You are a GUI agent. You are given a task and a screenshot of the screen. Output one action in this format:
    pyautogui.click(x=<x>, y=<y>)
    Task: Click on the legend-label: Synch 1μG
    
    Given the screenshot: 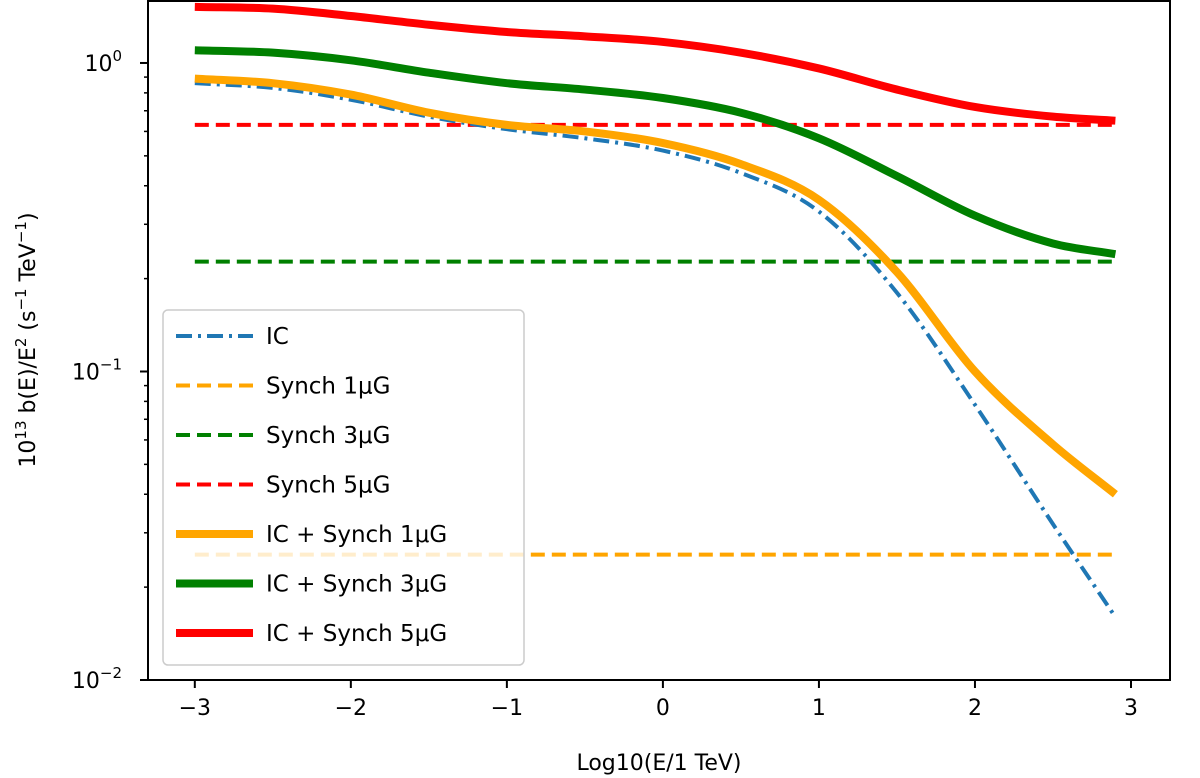 What is the action you would take?
    pyautogui.click(x=328, y=387)
    